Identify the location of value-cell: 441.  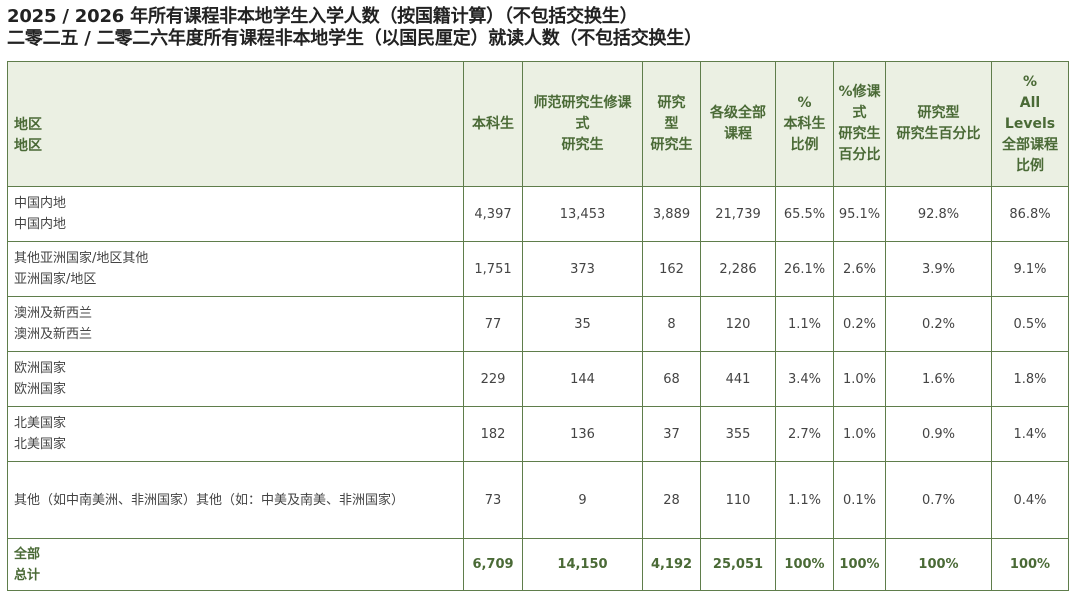
(738, 379).